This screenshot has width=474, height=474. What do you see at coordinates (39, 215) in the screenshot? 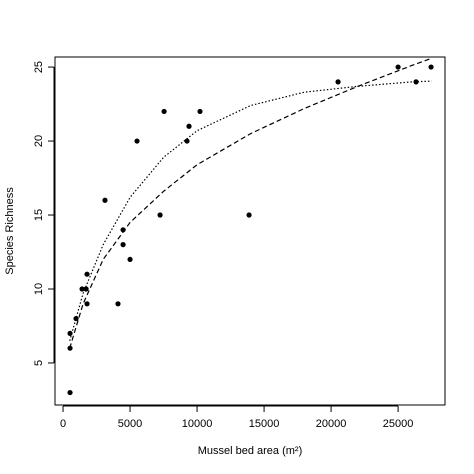
I see `y-tick-label: 15` at bounding box center [39, 215].